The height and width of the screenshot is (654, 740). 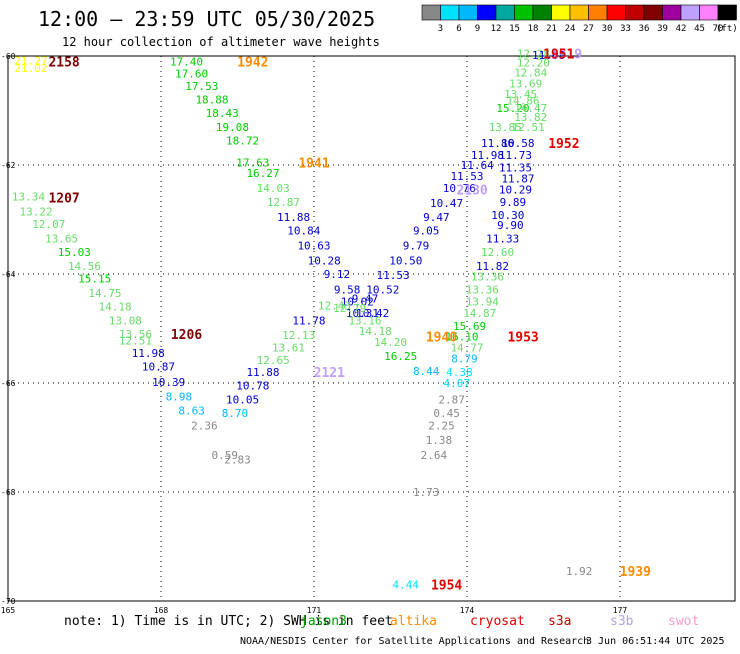 What do you see at coordinates (314, 610) in the screenshot?
I see `longitude-label: 171` at bounding box center [314, 610].